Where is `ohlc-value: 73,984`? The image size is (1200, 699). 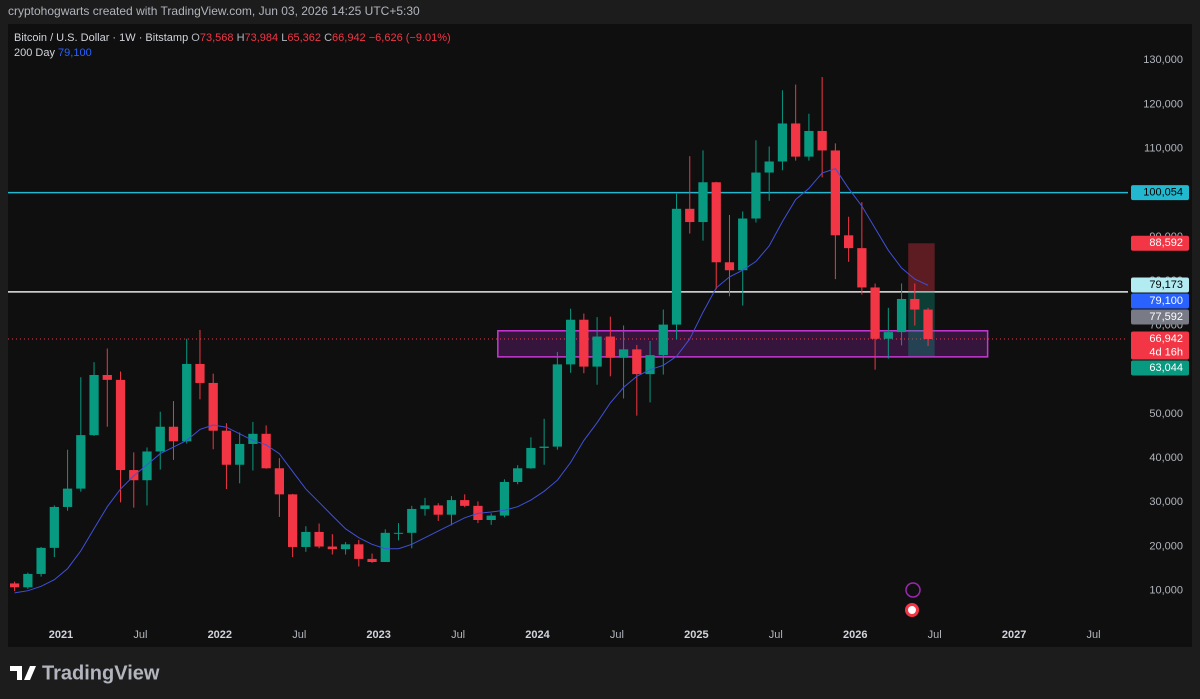
ohlc-value: 73,984 is located at coordinates (261, 38).